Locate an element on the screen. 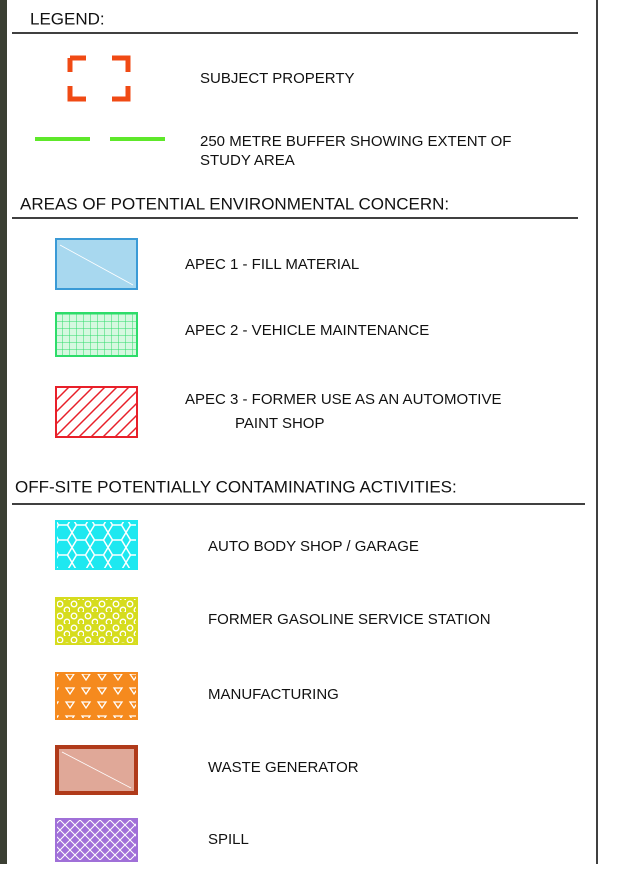 This screenshot has height=869, width=617. manufacturing-symbol is located at coordinates (96, 696).